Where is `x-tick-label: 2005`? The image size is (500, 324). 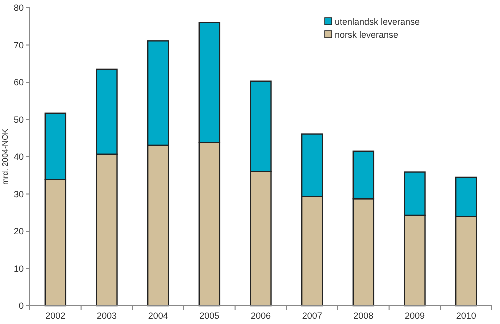 x-tick-label: 2005 is located at coordinates (210, 316).